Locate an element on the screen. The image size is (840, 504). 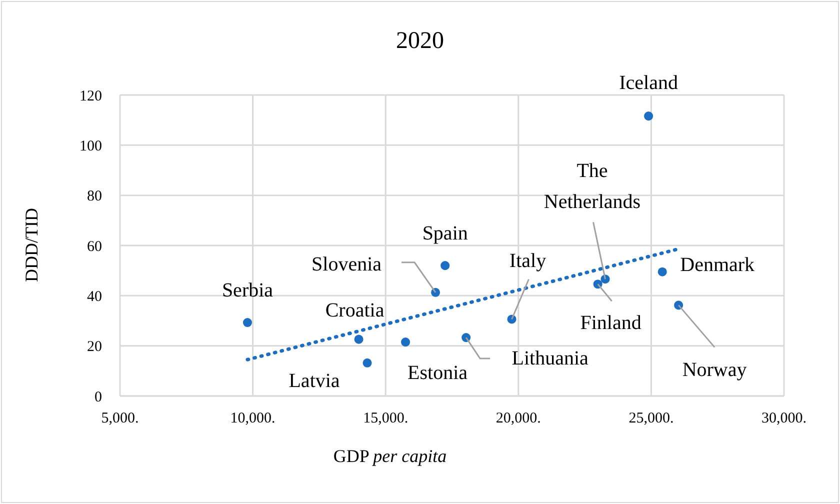
y-tick-label: 20 is located at coordinates (94, 347).